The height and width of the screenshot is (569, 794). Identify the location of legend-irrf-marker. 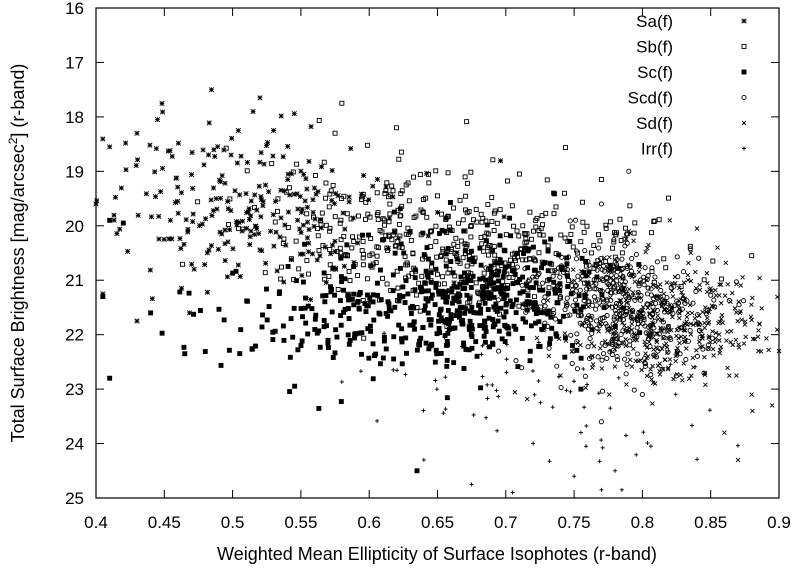
(744, 148).